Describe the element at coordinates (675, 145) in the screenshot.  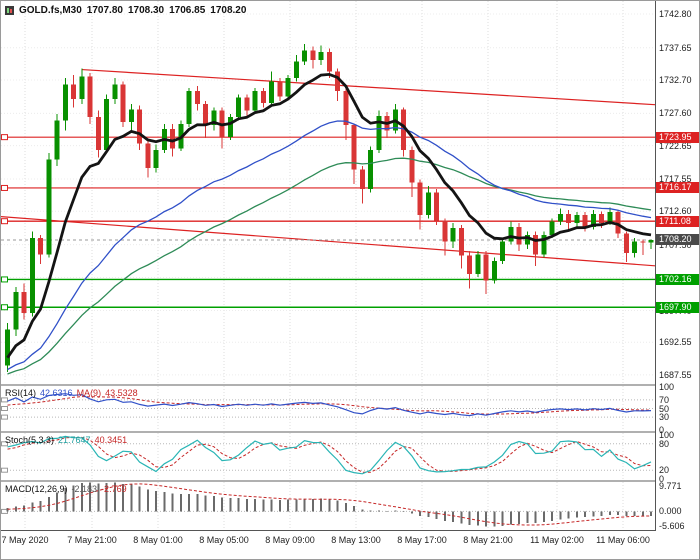
I see `price-tick-label: 1722.65` at that location.